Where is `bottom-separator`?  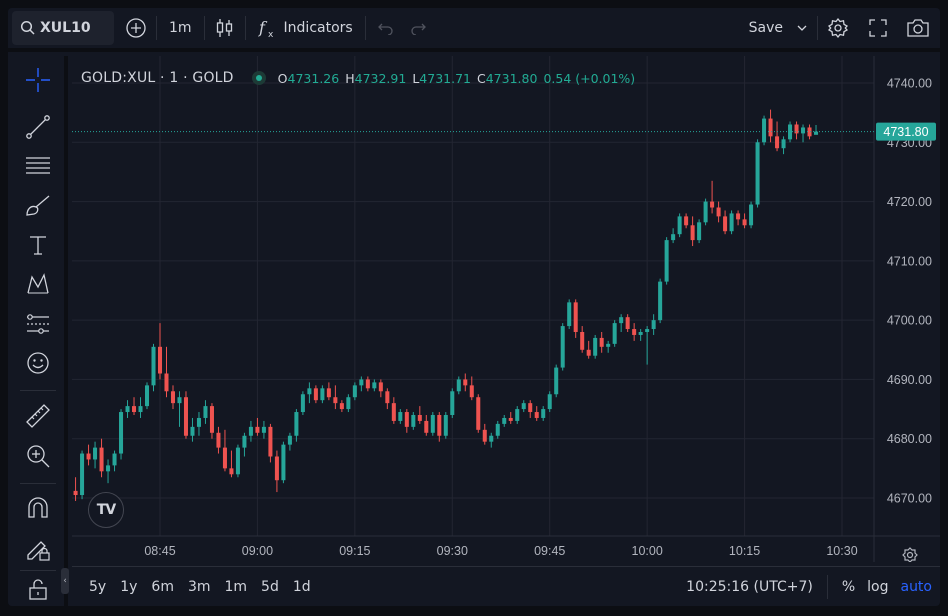 bottom-separator is located at coordinates (827, 586).